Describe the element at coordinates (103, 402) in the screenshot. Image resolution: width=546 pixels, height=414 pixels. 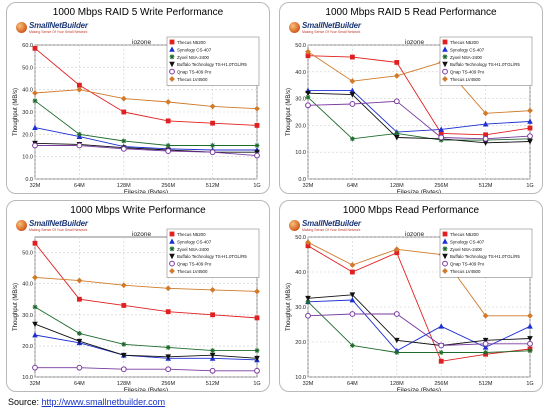
I see `source-link: http://www.smallnetbuilder.com` at that location.